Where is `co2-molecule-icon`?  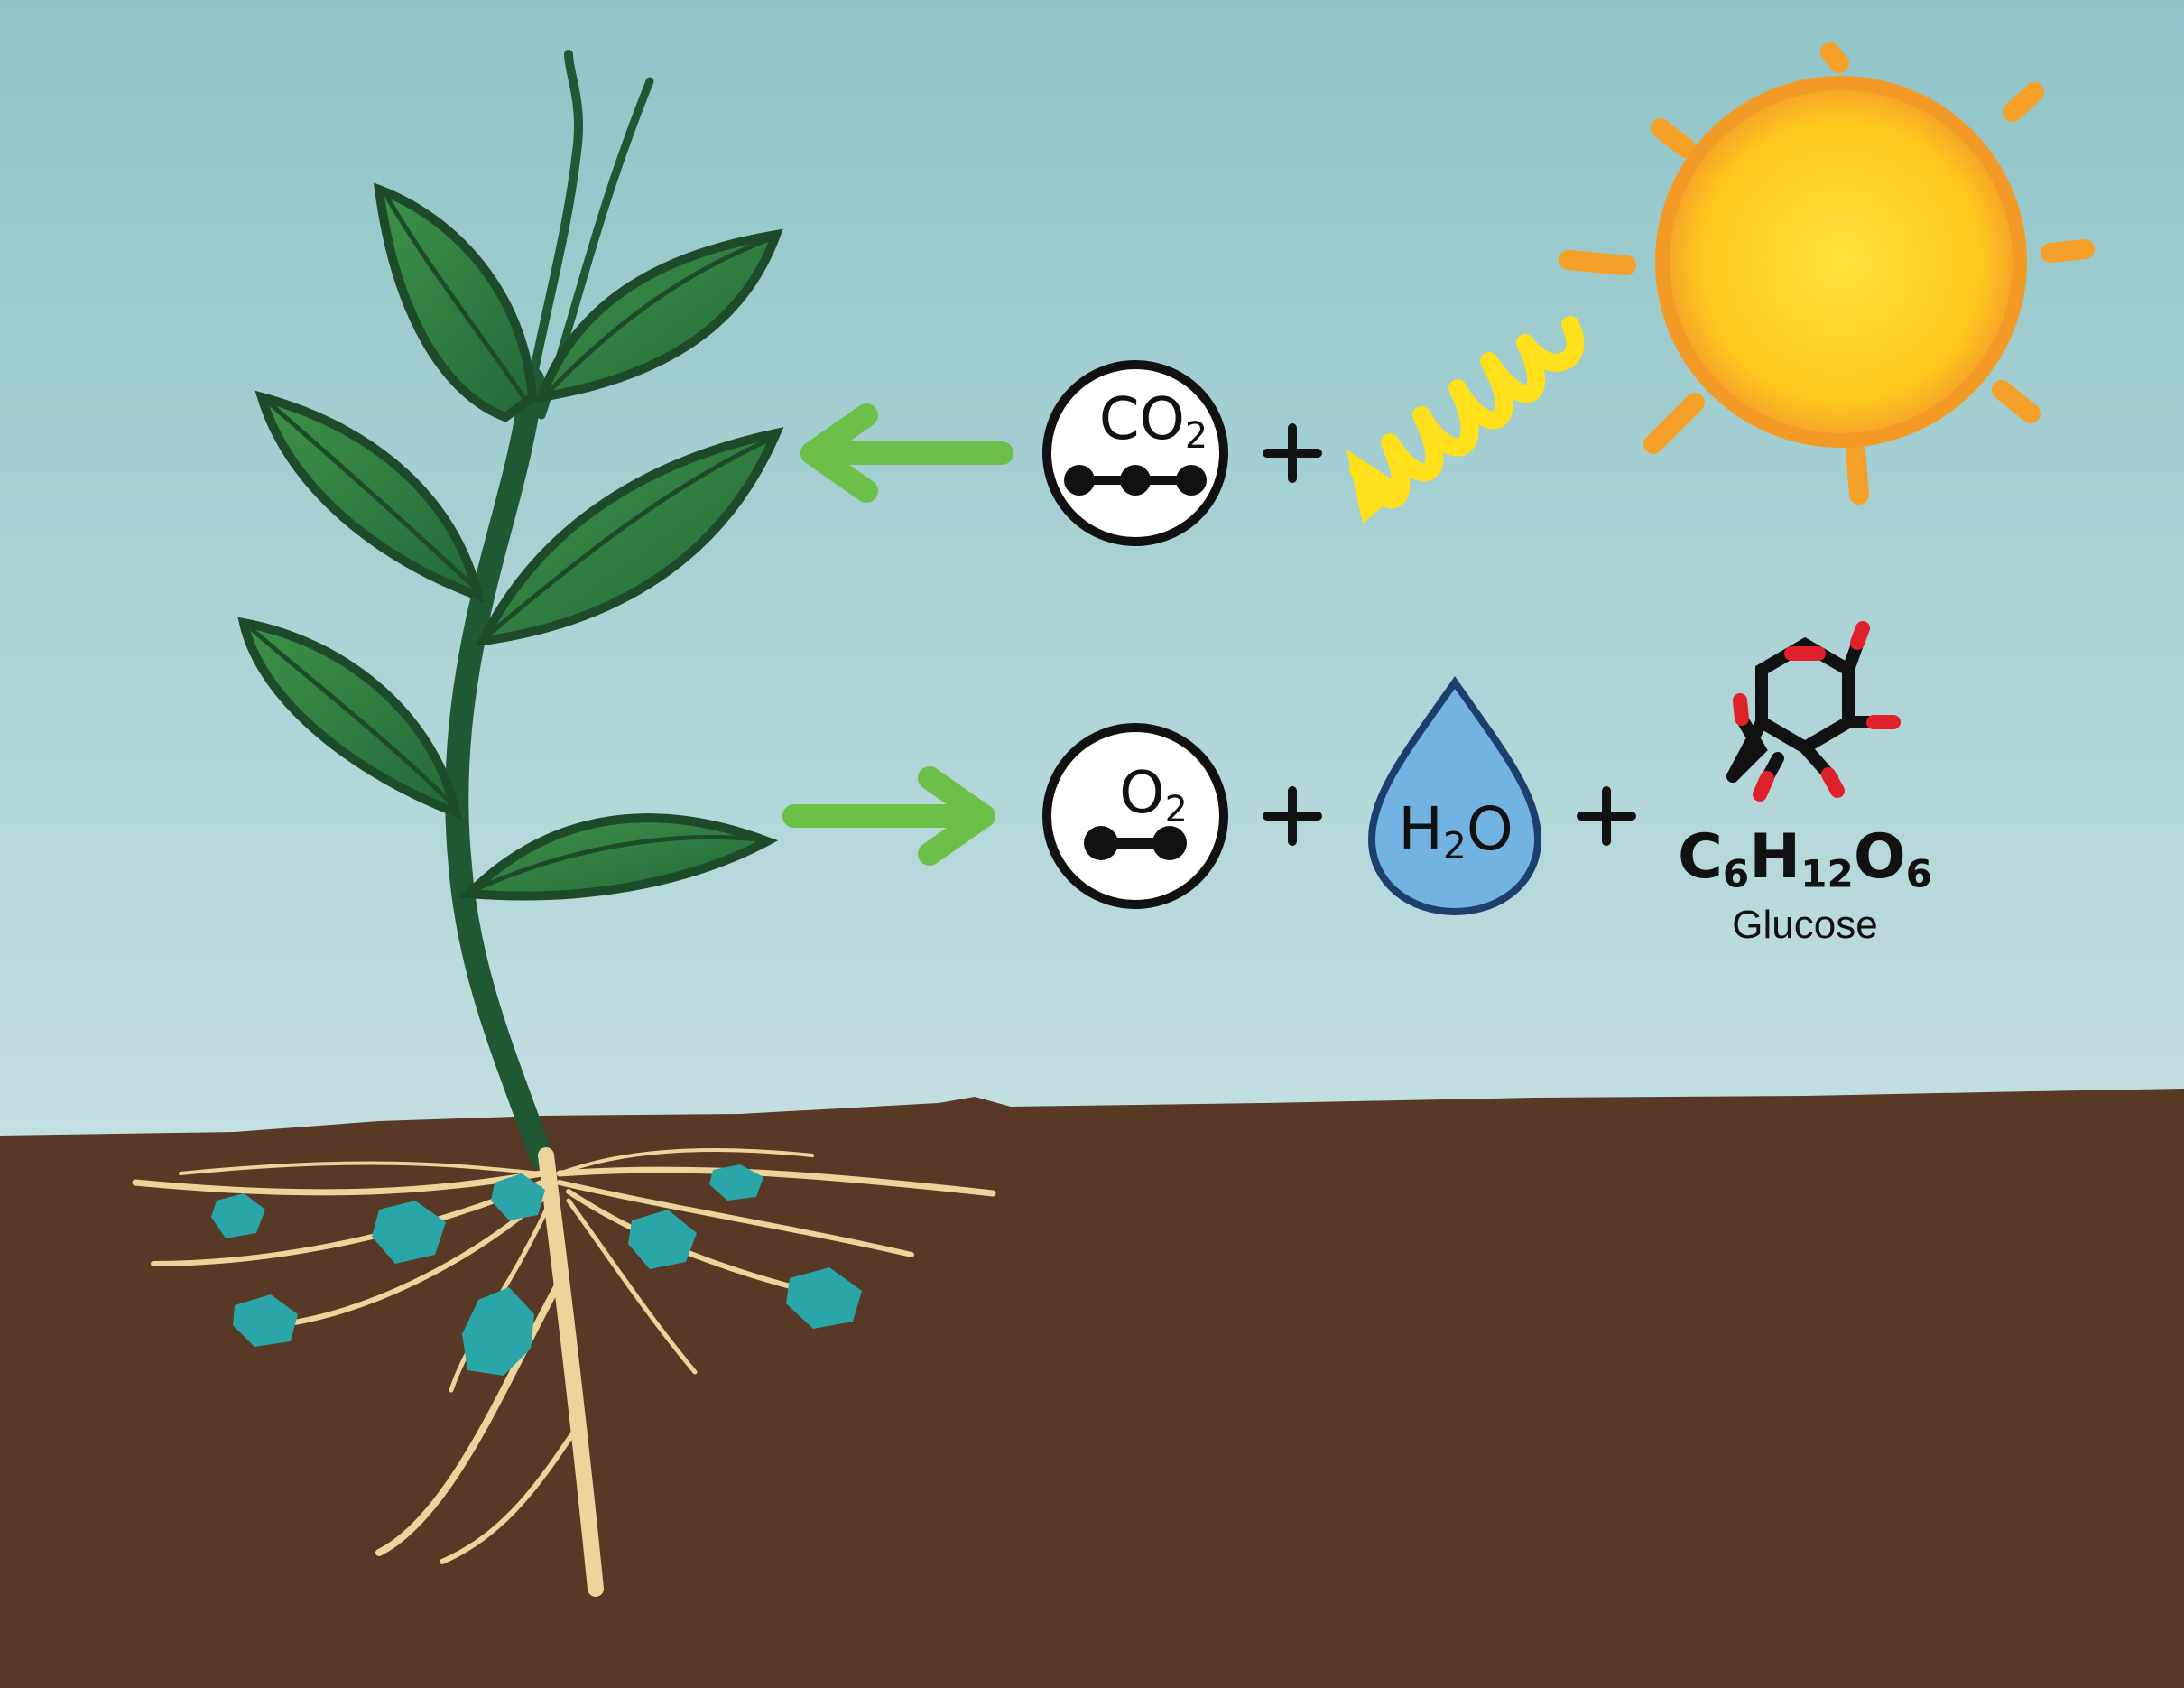
co2-molecule-icon is located at coordinates (1135, 453).